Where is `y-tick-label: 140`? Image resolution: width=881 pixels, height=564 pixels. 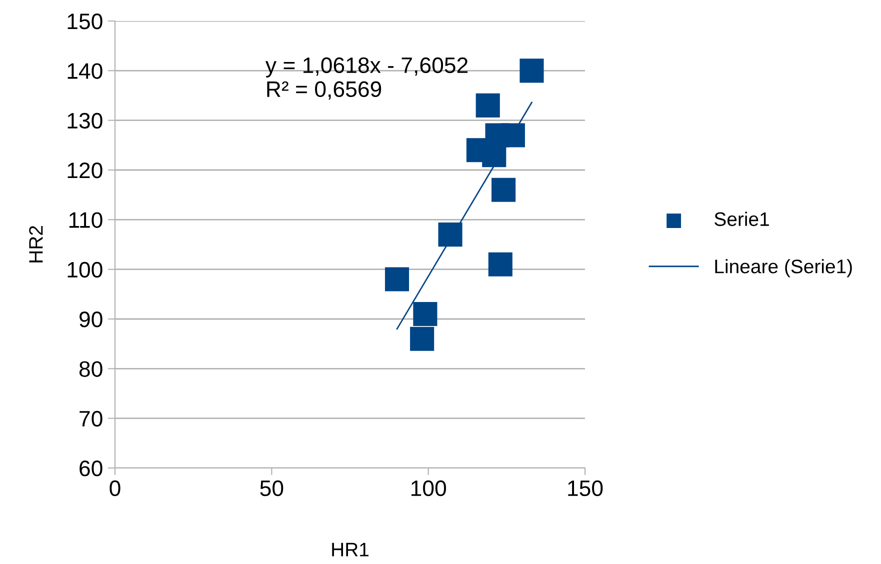 y-tick-label: 140 is located at coordinates (85, 71).